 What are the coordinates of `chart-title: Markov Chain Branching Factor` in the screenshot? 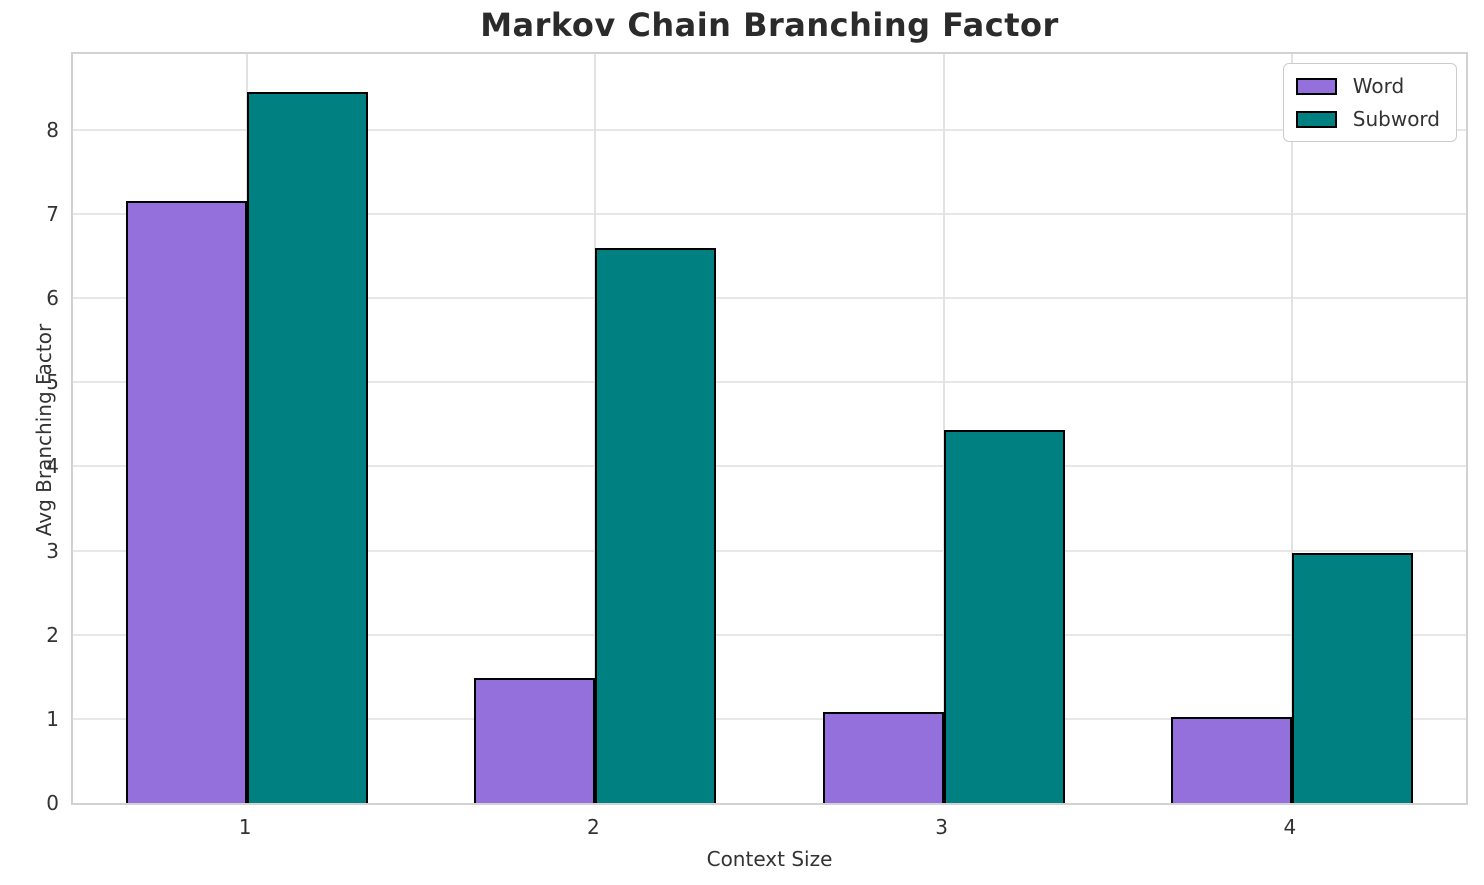 It's located at (769, 25).